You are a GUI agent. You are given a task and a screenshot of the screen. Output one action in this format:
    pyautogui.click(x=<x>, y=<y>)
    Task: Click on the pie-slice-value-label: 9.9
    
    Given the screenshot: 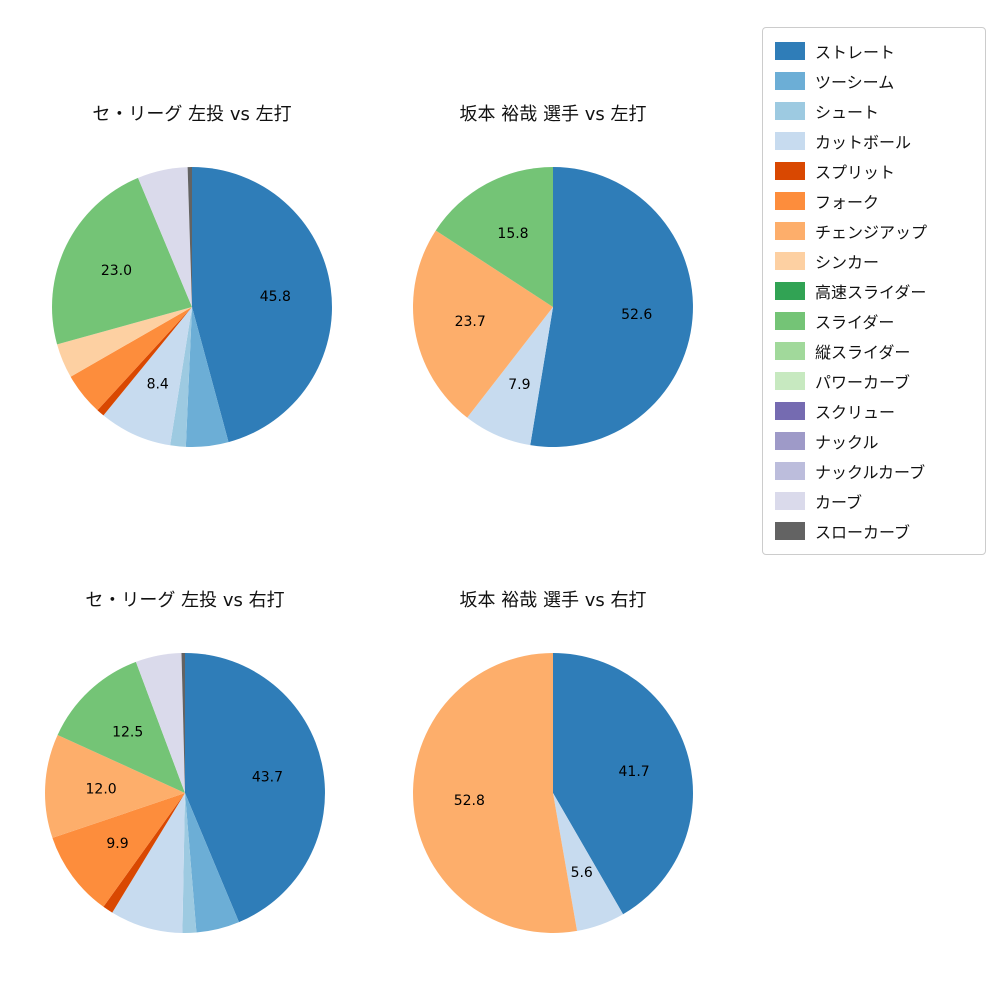 What is the action you would take?
    pyautogui.click(x=117, y=844)
    